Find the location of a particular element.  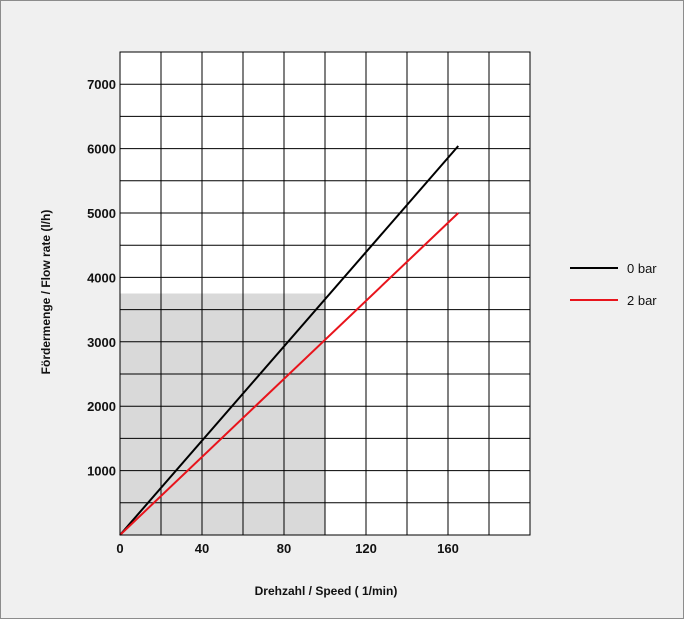

x-tick-label: 160 is located at coordinates (448, 548).